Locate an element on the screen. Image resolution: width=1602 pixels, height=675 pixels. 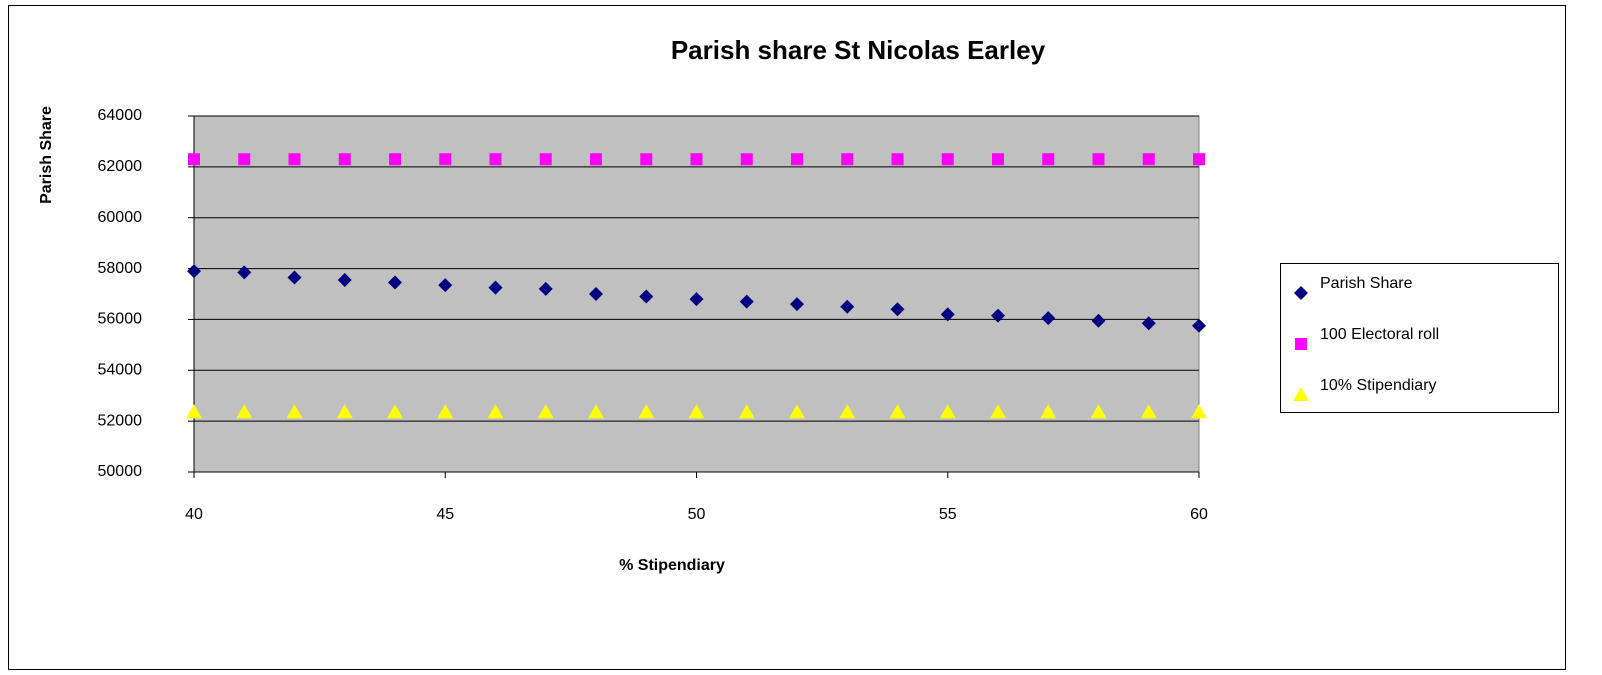
x-tick-label: 45 is located at coordinates (445, 514).